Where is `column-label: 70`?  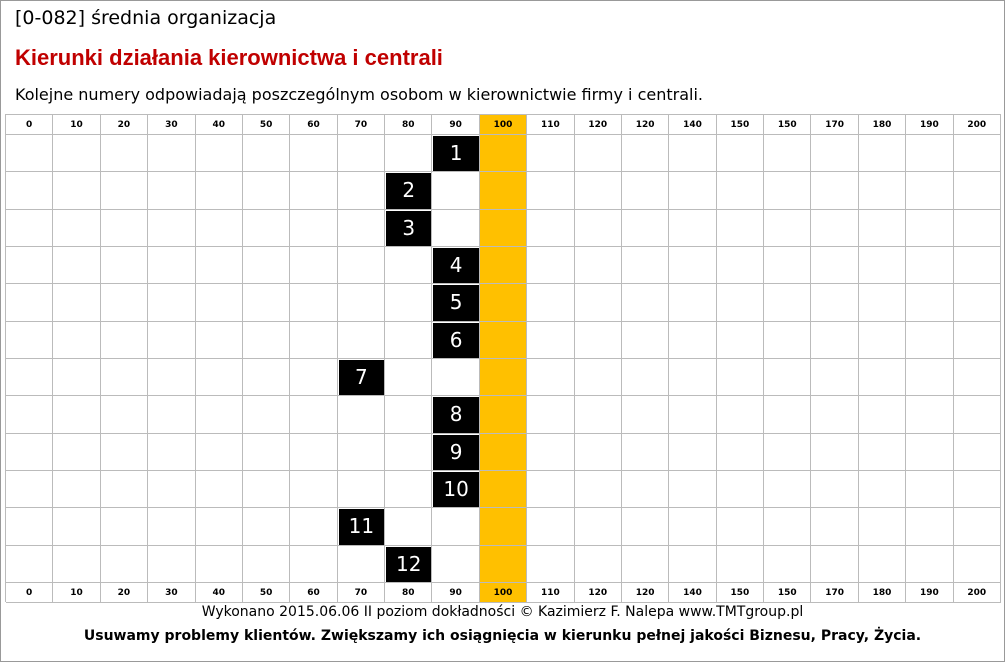 column-label: 70 is located at coordinates (361, 125).